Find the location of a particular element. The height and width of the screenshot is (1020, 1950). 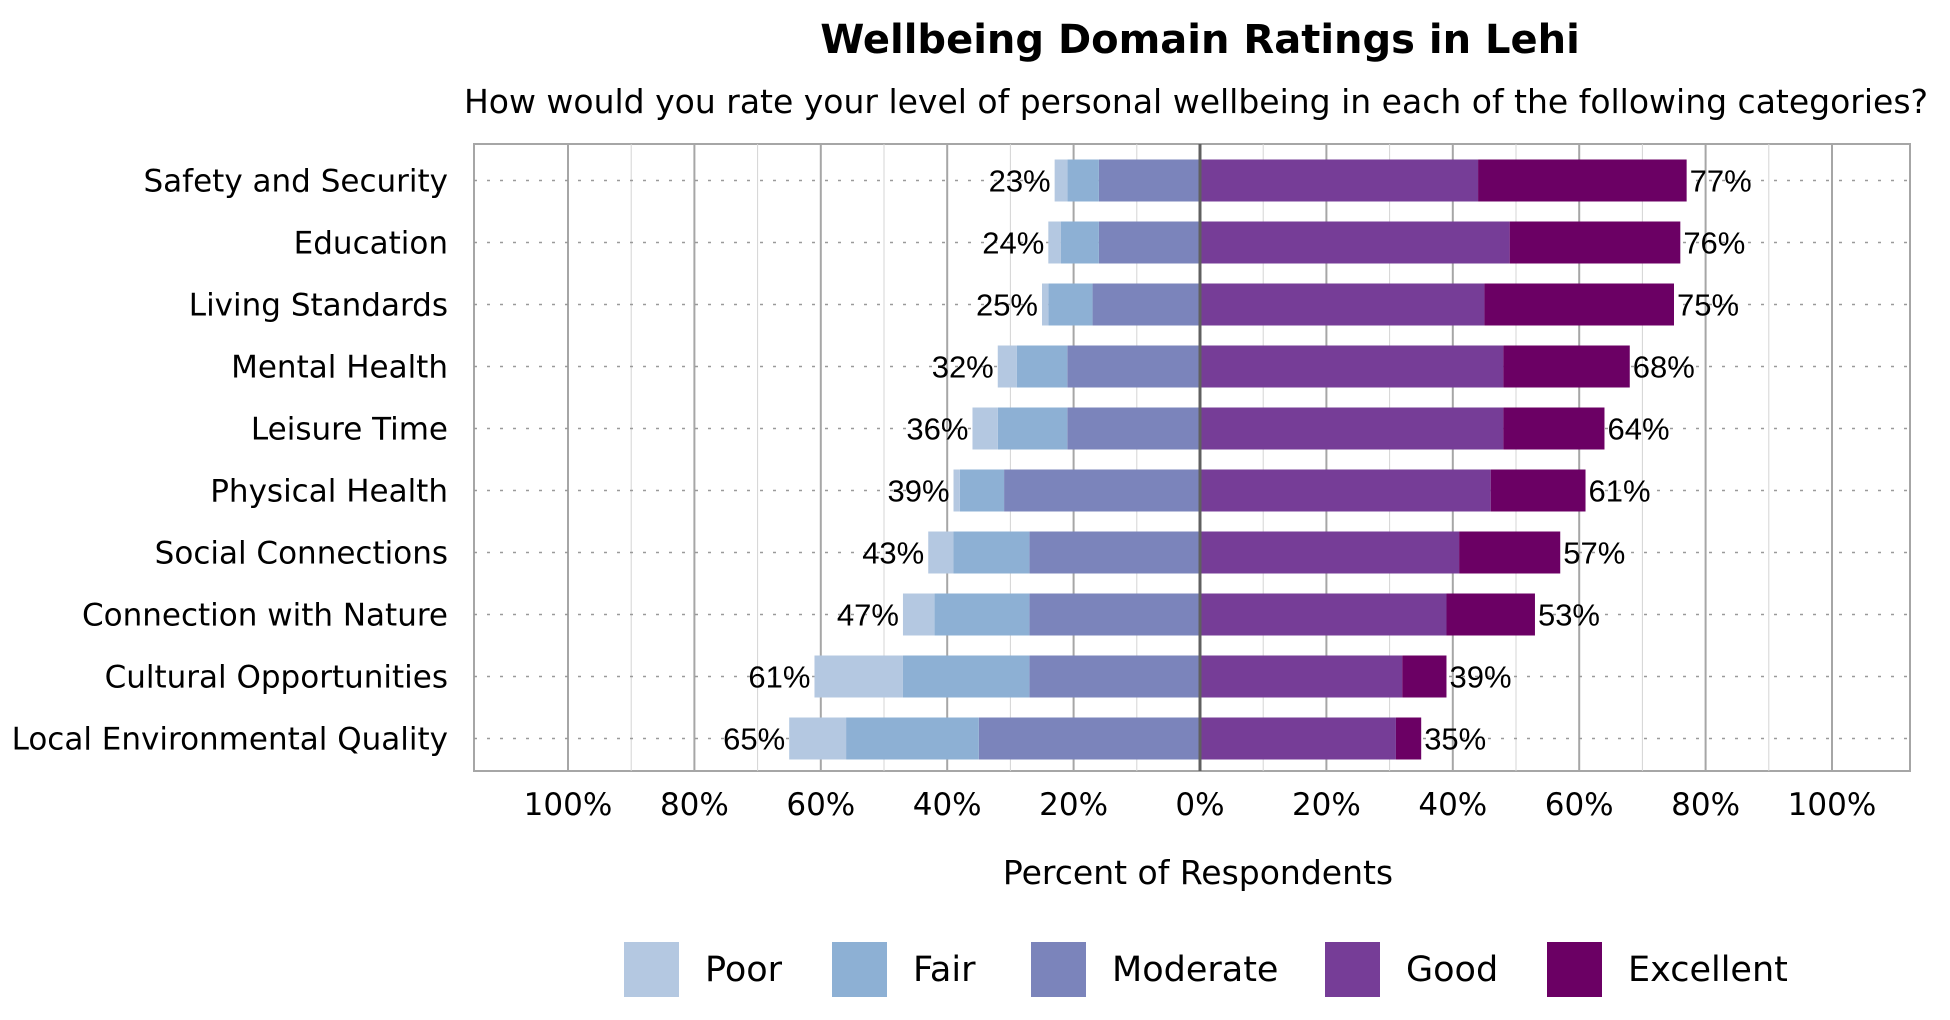

positive-total-label: 61% is located at coordinates (1620, 491).